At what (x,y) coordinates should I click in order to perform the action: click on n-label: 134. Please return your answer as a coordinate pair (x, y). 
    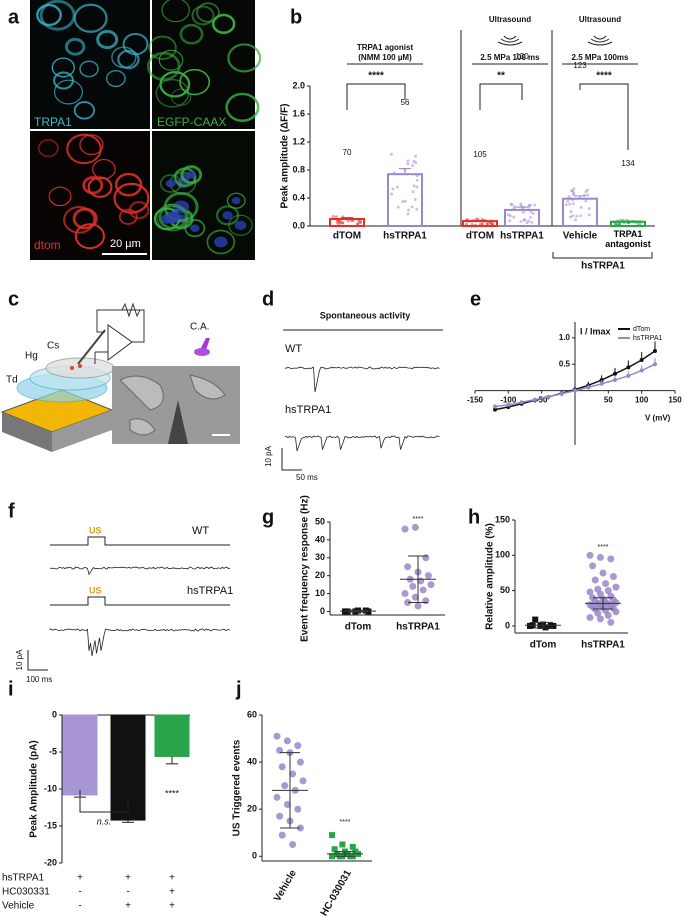
    Looking at the image, I should click on (628, 163).